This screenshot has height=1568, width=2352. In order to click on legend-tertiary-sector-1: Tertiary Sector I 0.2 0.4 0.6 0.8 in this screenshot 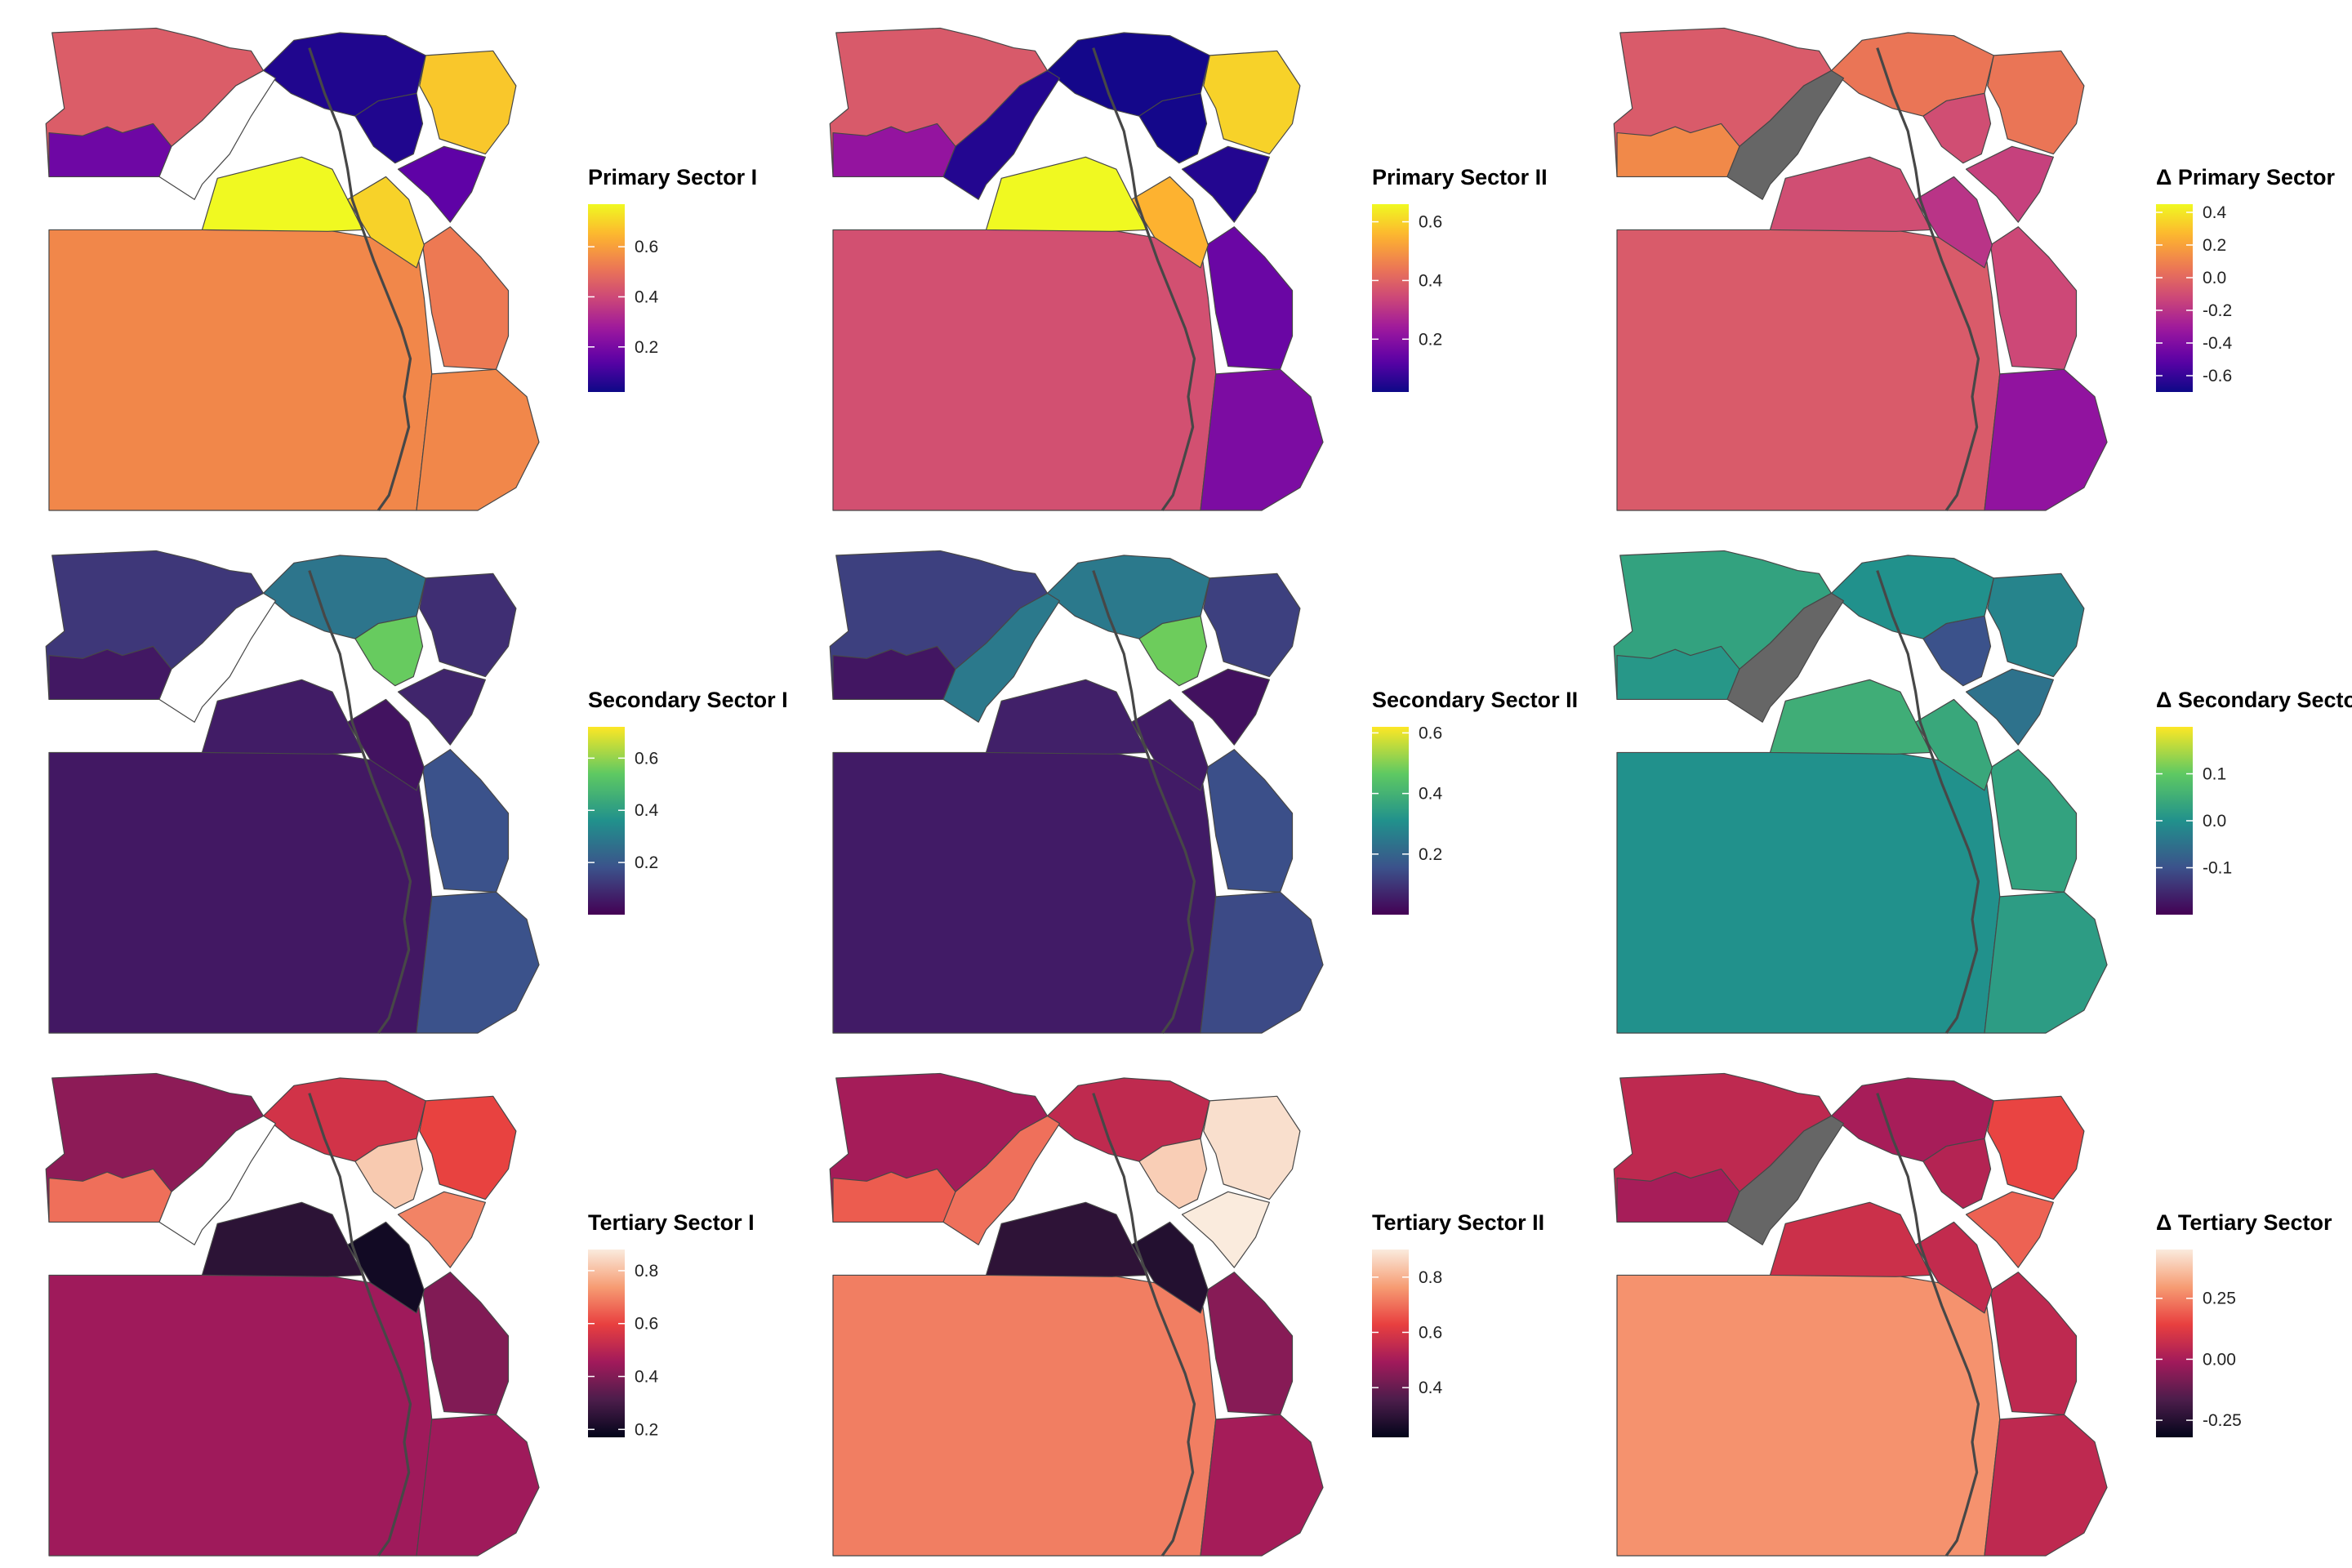, I will do `click(671, 1324)`.